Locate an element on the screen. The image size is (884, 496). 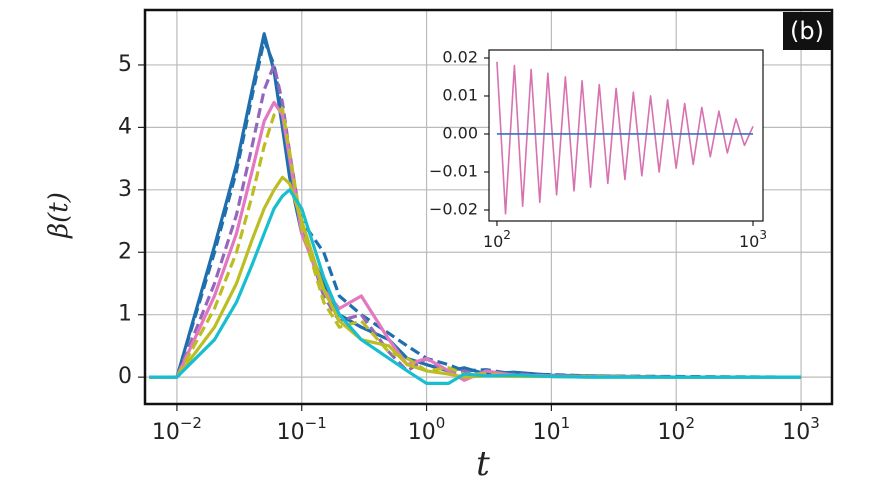
x-tick-label: 10⁻² is located at coordinates (177, 430).